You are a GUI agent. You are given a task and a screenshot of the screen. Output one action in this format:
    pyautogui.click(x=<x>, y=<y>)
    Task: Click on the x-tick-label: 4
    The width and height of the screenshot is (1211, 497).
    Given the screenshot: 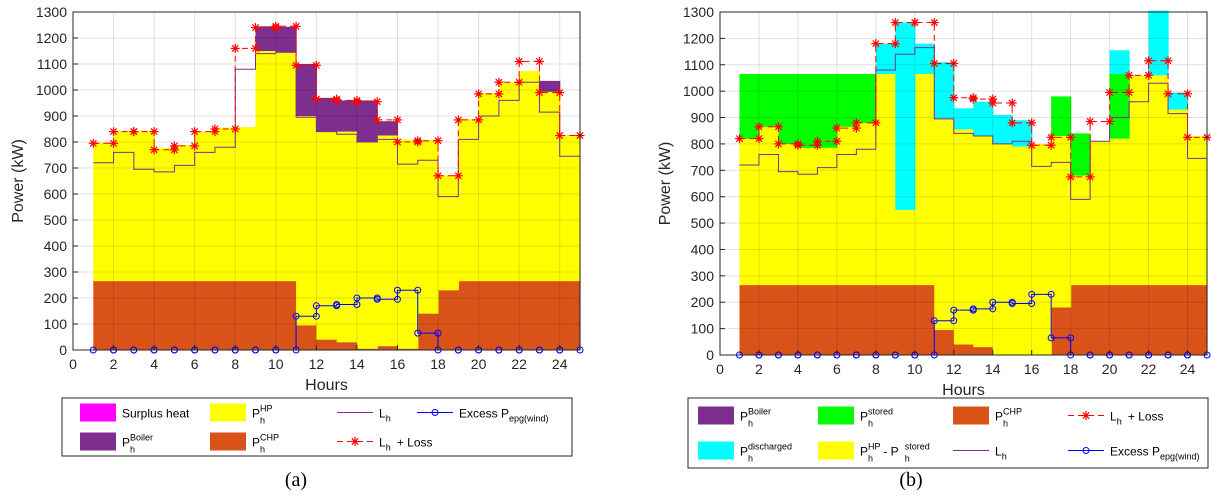 What is the action you would take?
    pyautogui.click(x=798, y=369)
    